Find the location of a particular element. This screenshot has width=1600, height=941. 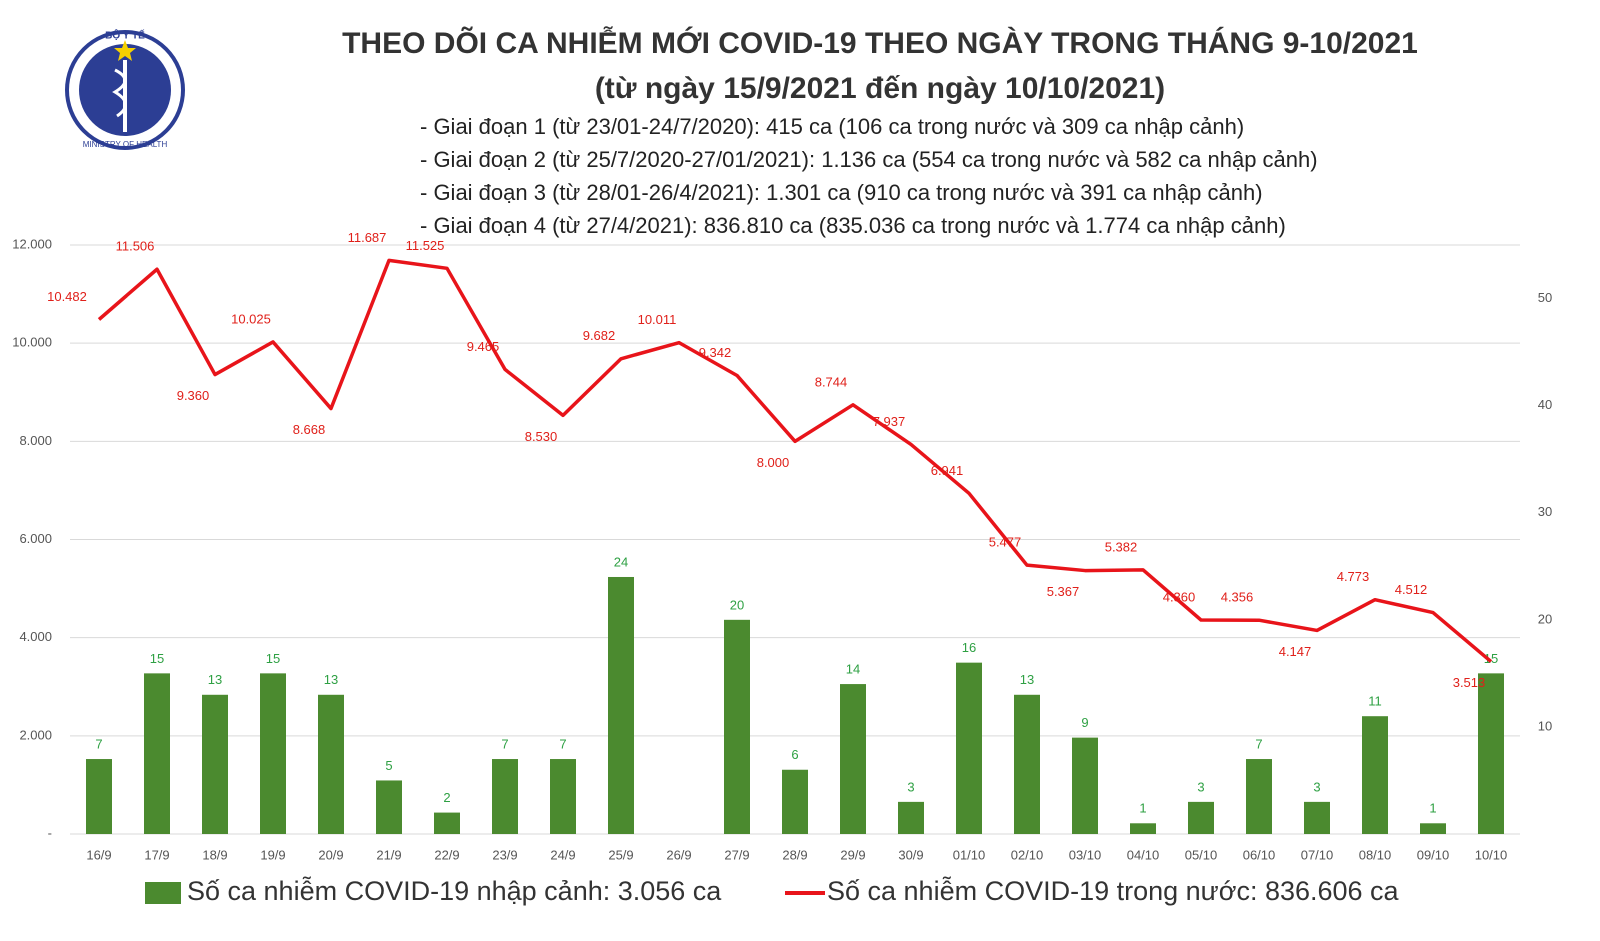

logo: BỘ Y TẾ MINISTRY OF HEALTH is located at coordinates (125, 89).